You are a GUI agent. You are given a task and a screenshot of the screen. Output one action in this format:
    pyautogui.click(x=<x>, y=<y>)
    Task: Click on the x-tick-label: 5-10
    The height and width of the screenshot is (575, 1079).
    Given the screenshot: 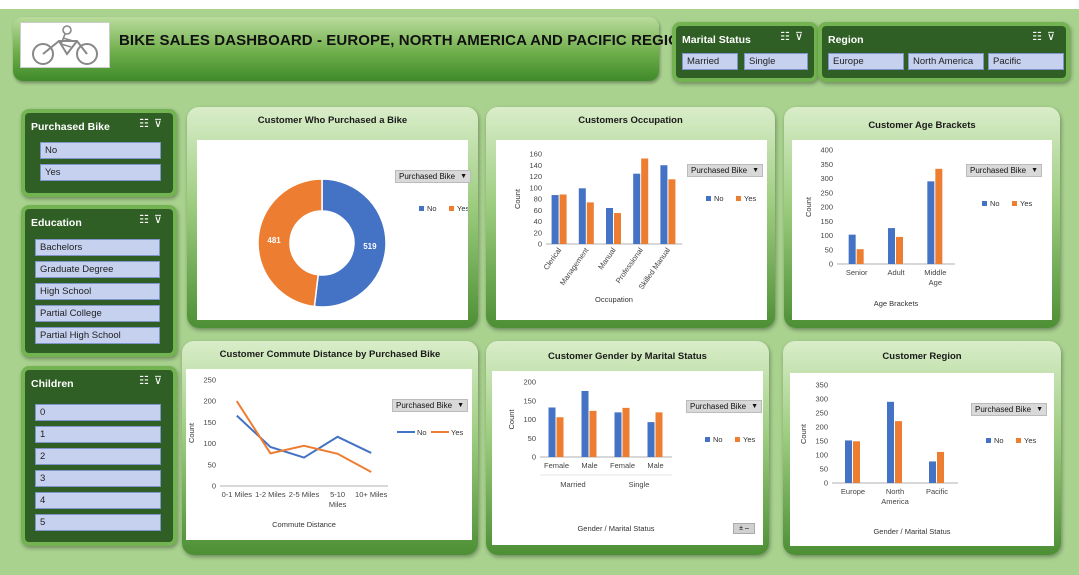 What is the action you would take?
    pyautogui.click(x=337, y=494)
    